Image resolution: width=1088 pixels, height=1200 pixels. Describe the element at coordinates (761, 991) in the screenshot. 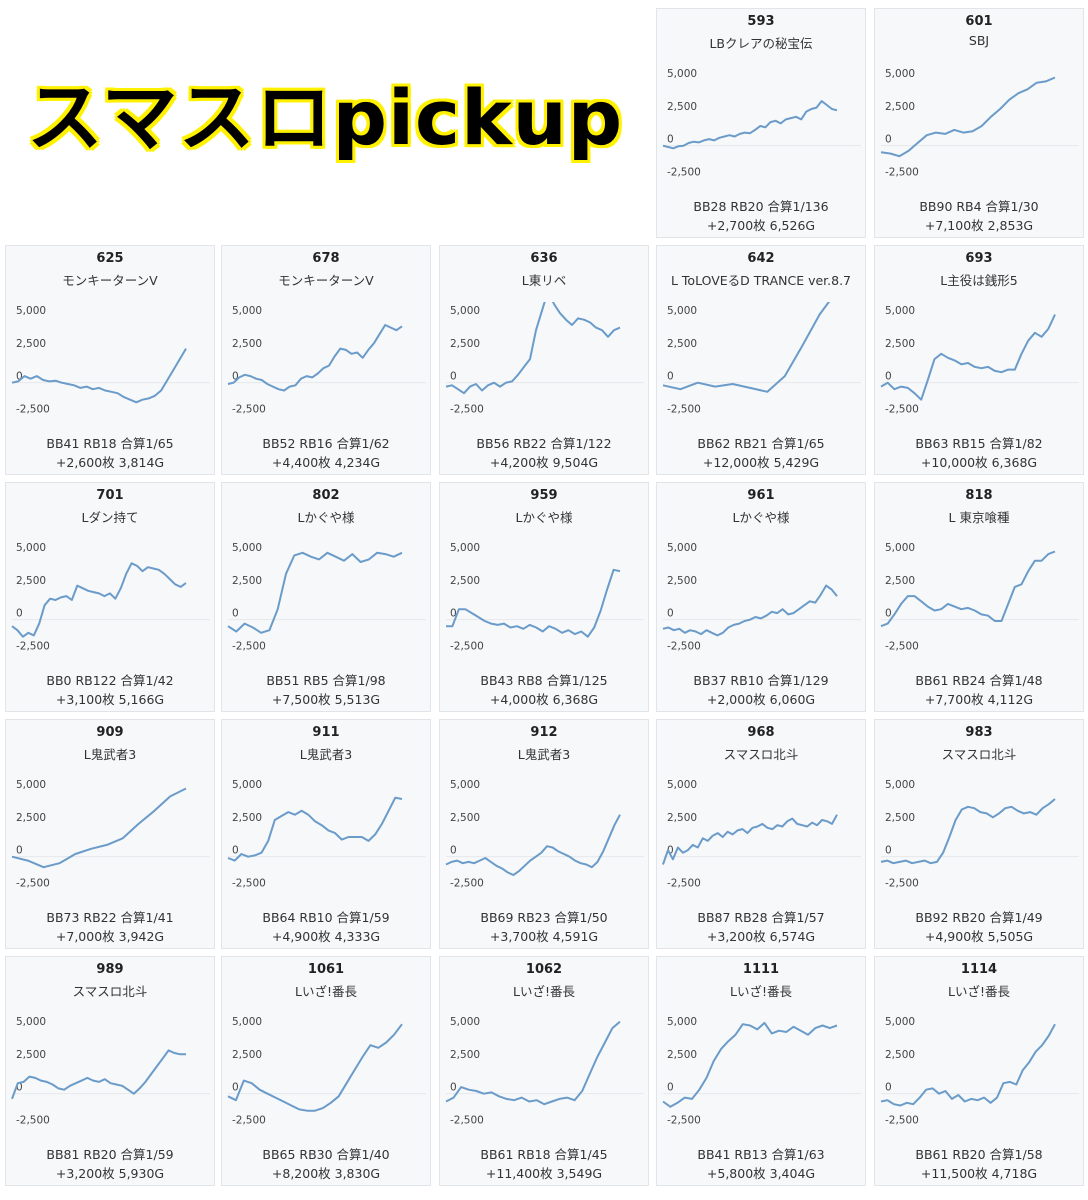

I see `machine-name: Lいざ!番長` at that location.